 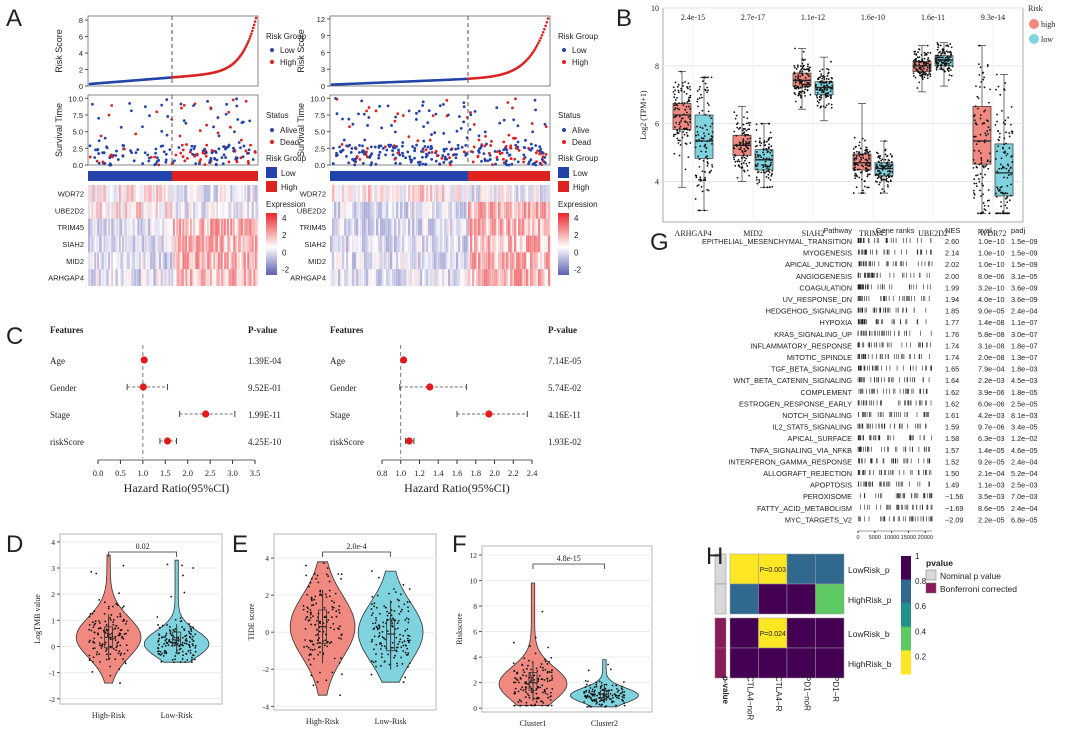 I want to click on category-label: MID2, so click(x=753, y=233).